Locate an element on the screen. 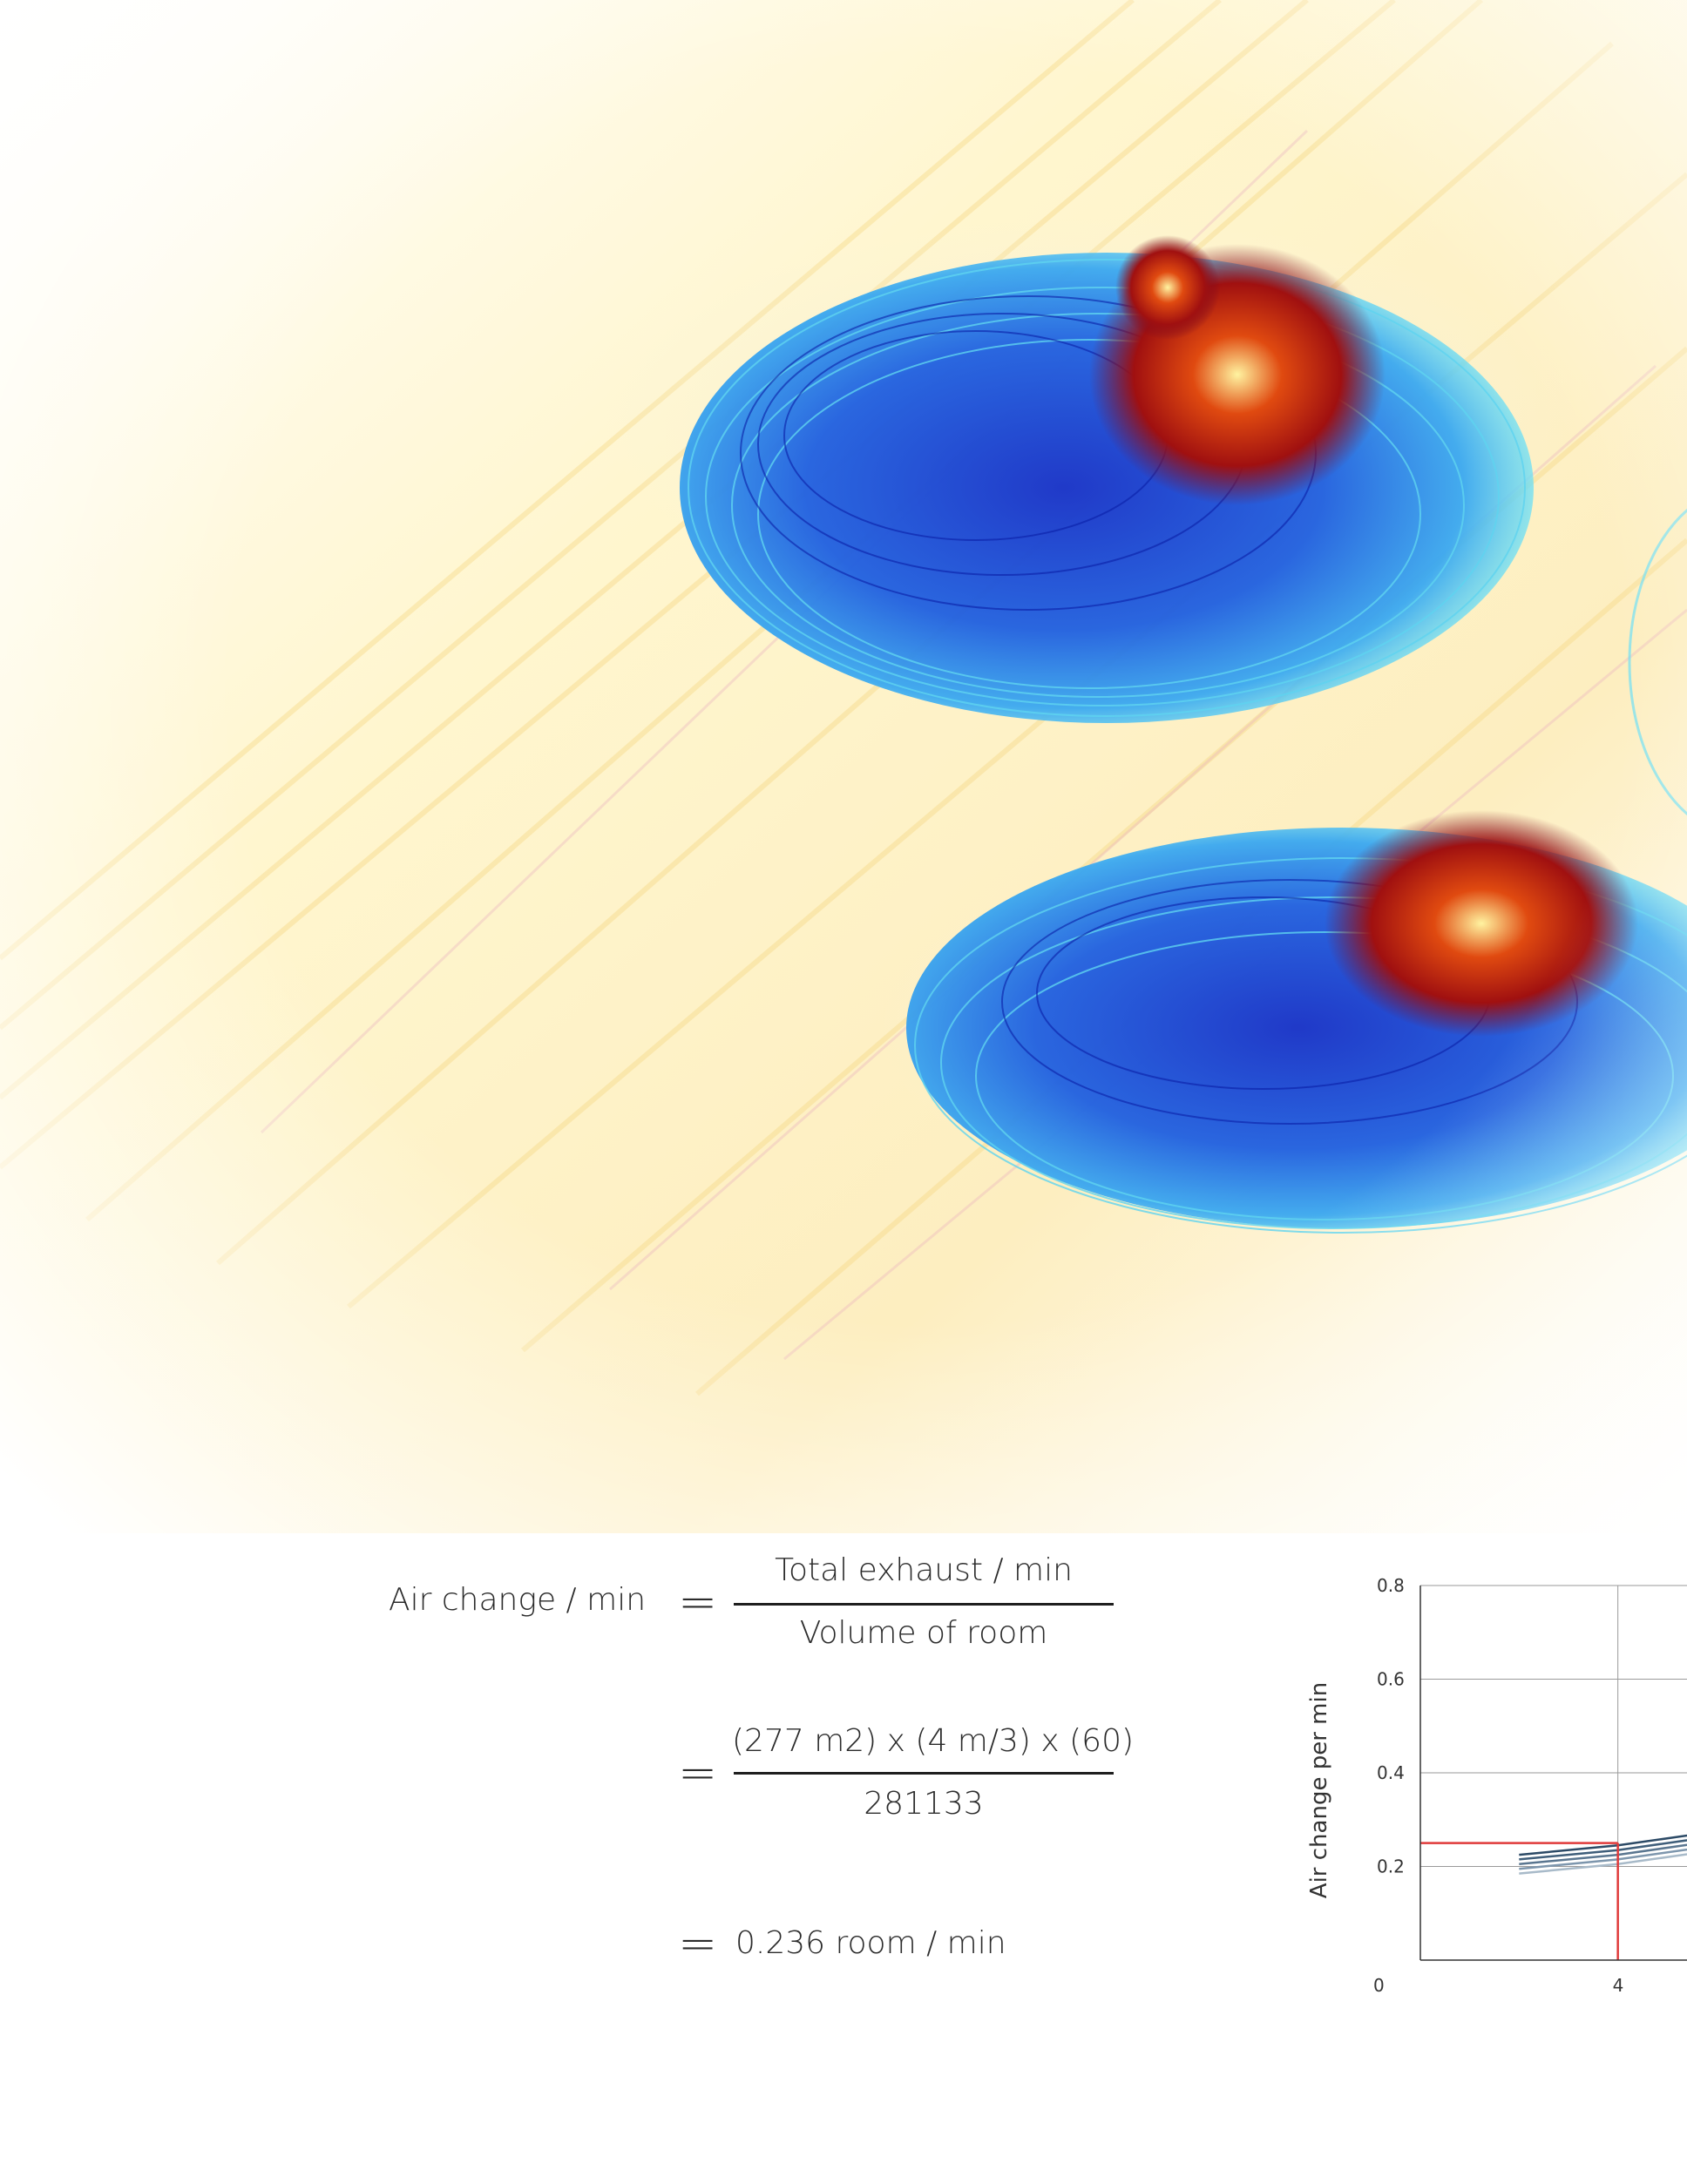  chart-series is located at coordinates (1603, 1854).